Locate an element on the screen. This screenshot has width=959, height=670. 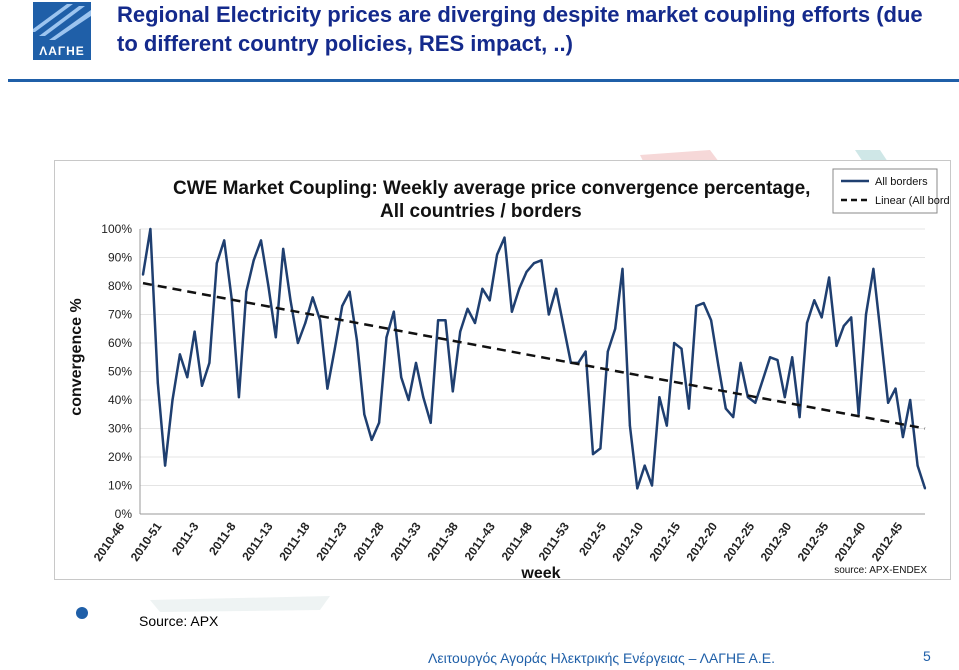
x-tick-label: 2012-20 is located at coordinates (701, 541).